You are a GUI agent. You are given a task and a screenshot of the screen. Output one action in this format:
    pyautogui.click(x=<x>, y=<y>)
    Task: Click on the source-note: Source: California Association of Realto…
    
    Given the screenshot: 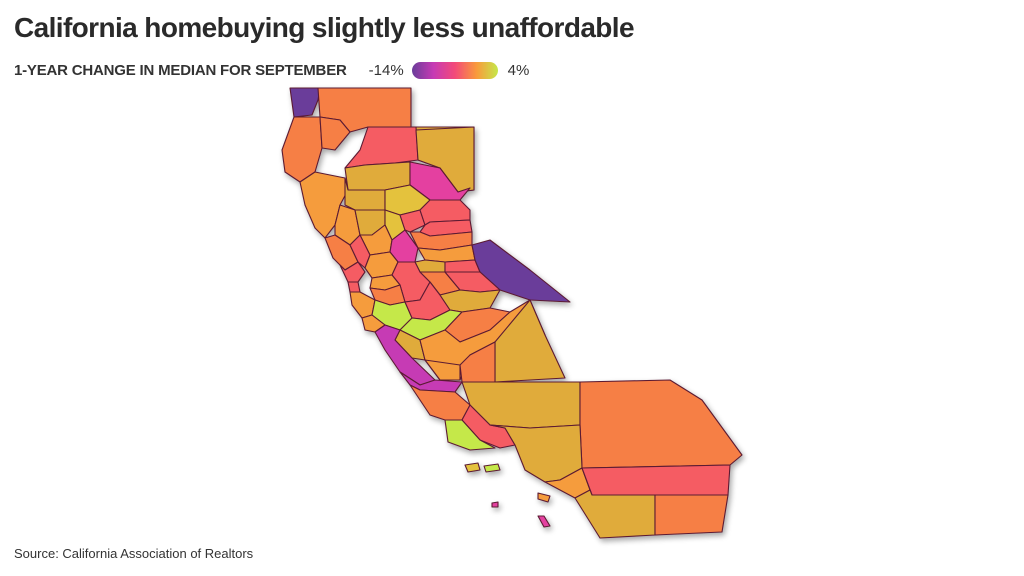 What is the action you would take?
    pyautogui.click(x=134, y=553)
    